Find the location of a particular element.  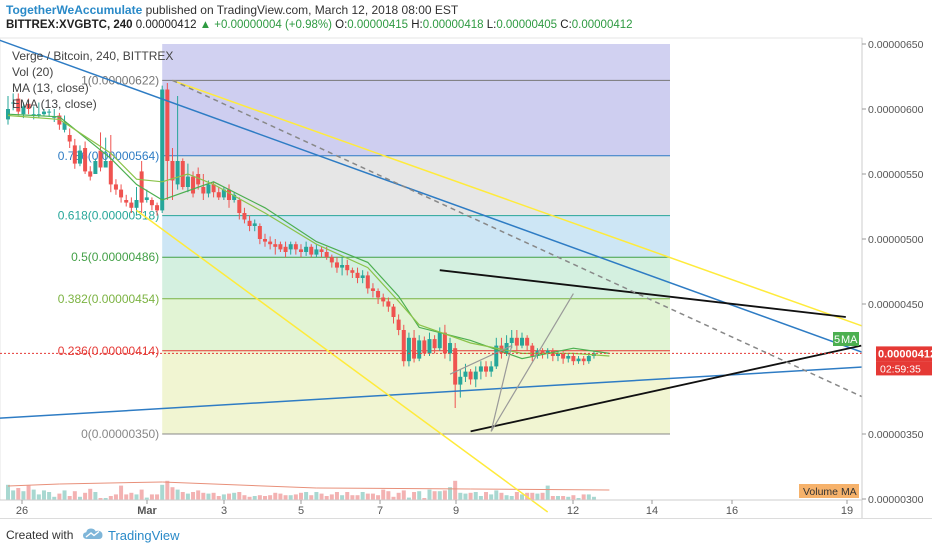

price-tick-label: 0.00000650 is located at coordinates (896, 45).